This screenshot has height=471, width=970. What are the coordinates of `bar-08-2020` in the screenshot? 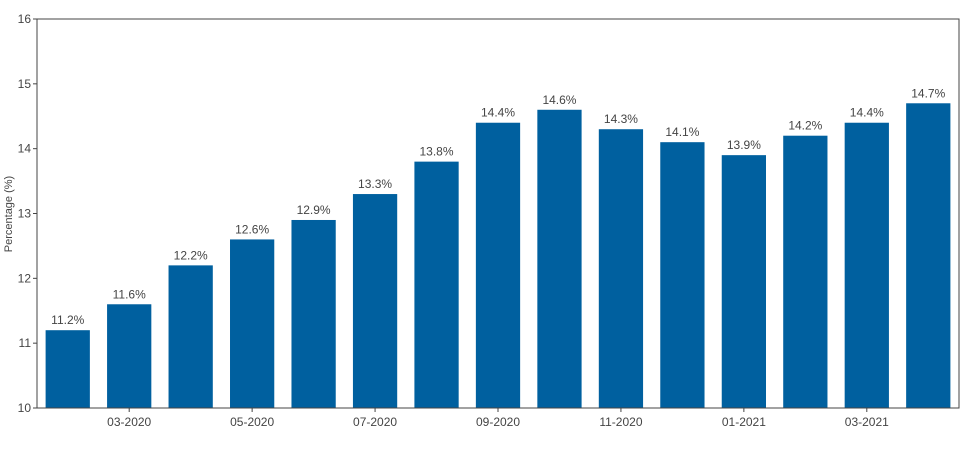 It's located at (436, 284).